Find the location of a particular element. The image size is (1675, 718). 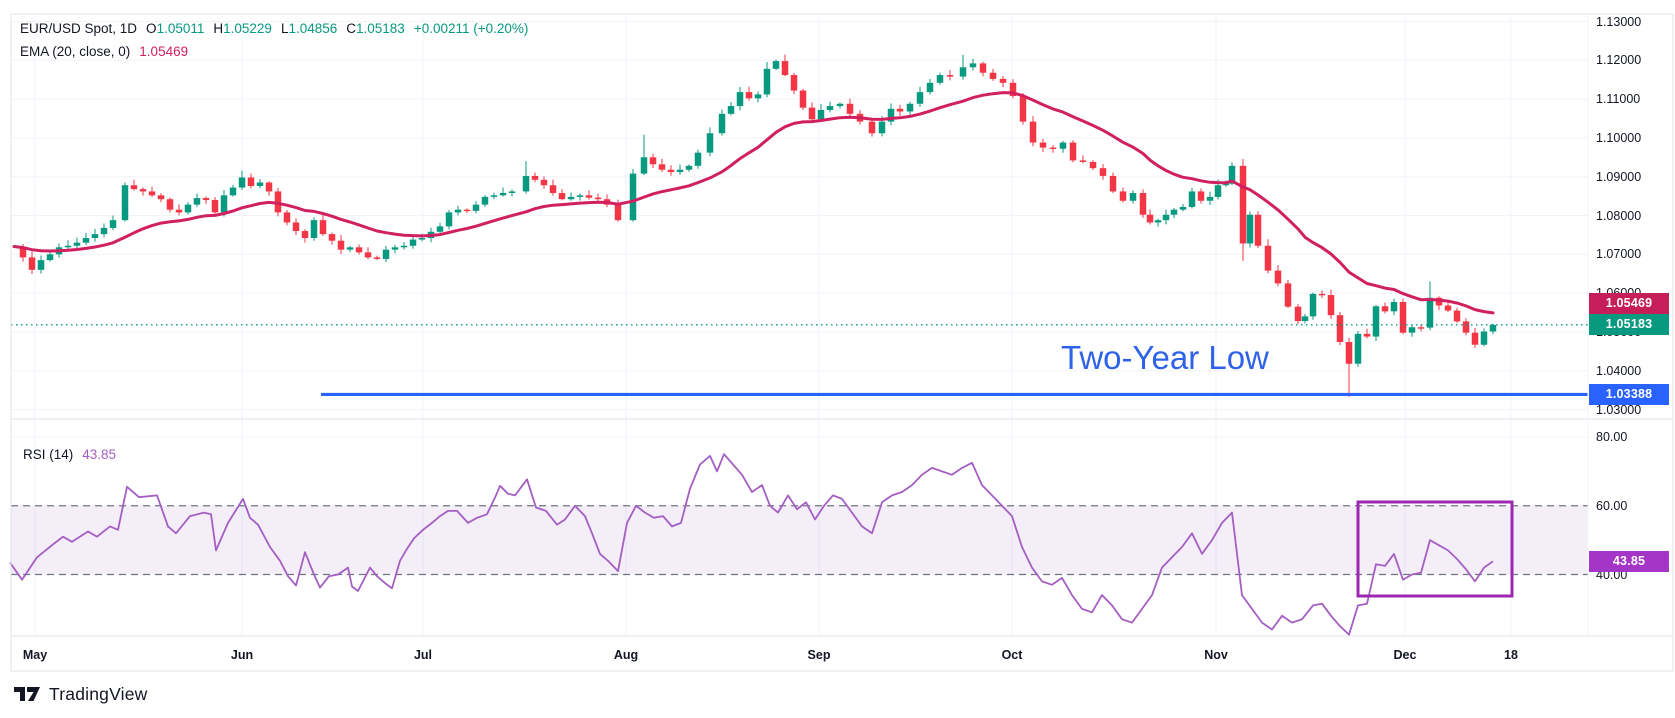

open-key: O is located at coordinates (151, 28).